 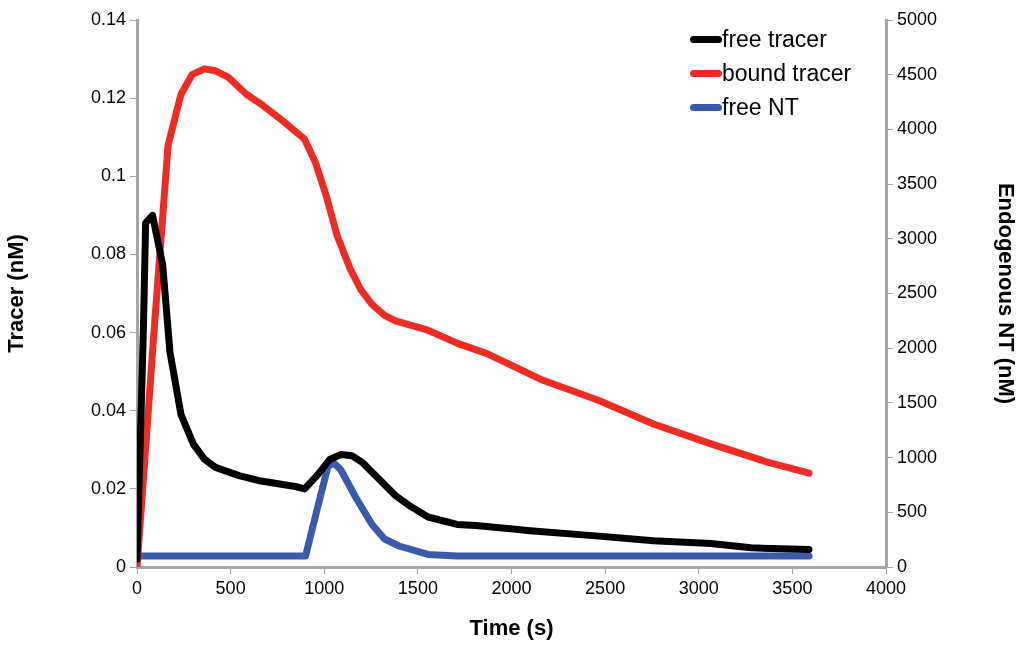 I want to click on y2-axis-title: Endogenous NT (nM), so click(x=1006, y=293).